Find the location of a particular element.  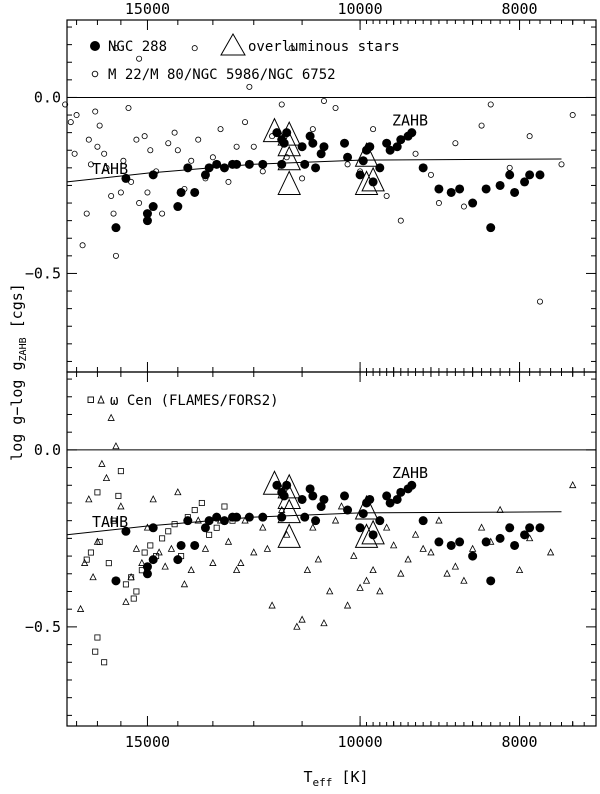

y-axis-label-main: log g−log g is located at coordinates (17, 410).